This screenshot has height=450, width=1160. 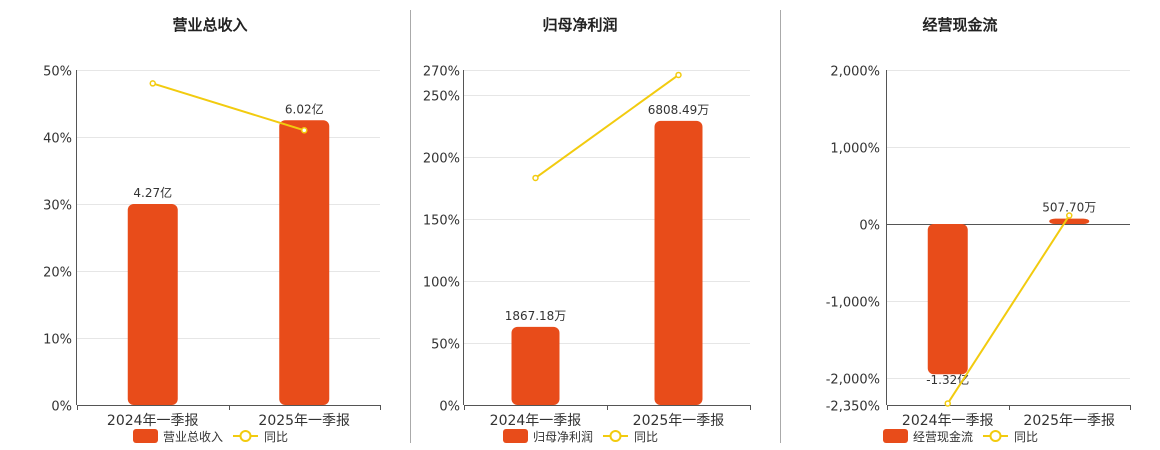 What do you see at coordinates (193, 437) in the screenshot?
I see `legend-label-bar: 营业总收入` at bounding box center [193, 437].